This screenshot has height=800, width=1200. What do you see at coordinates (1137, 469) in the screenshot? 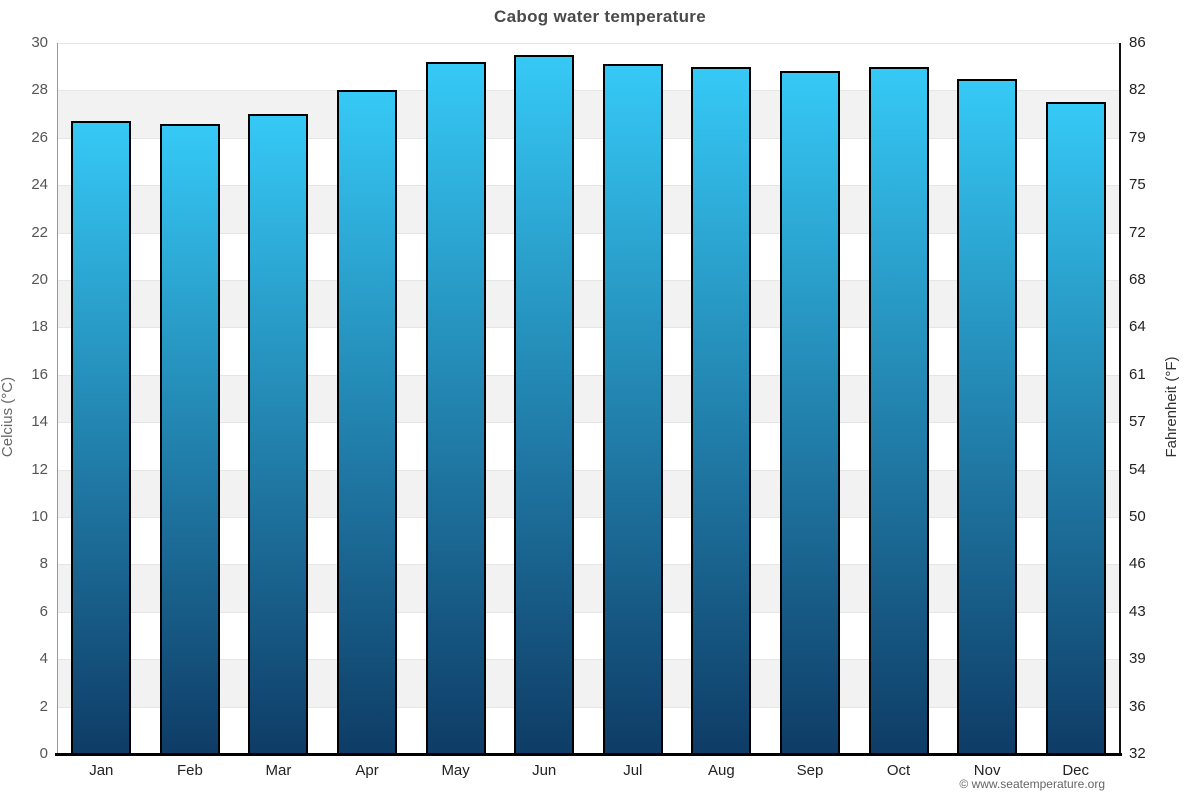
I see `fahrenheit-tick-54: 54` at bounding box center [1137, 469].